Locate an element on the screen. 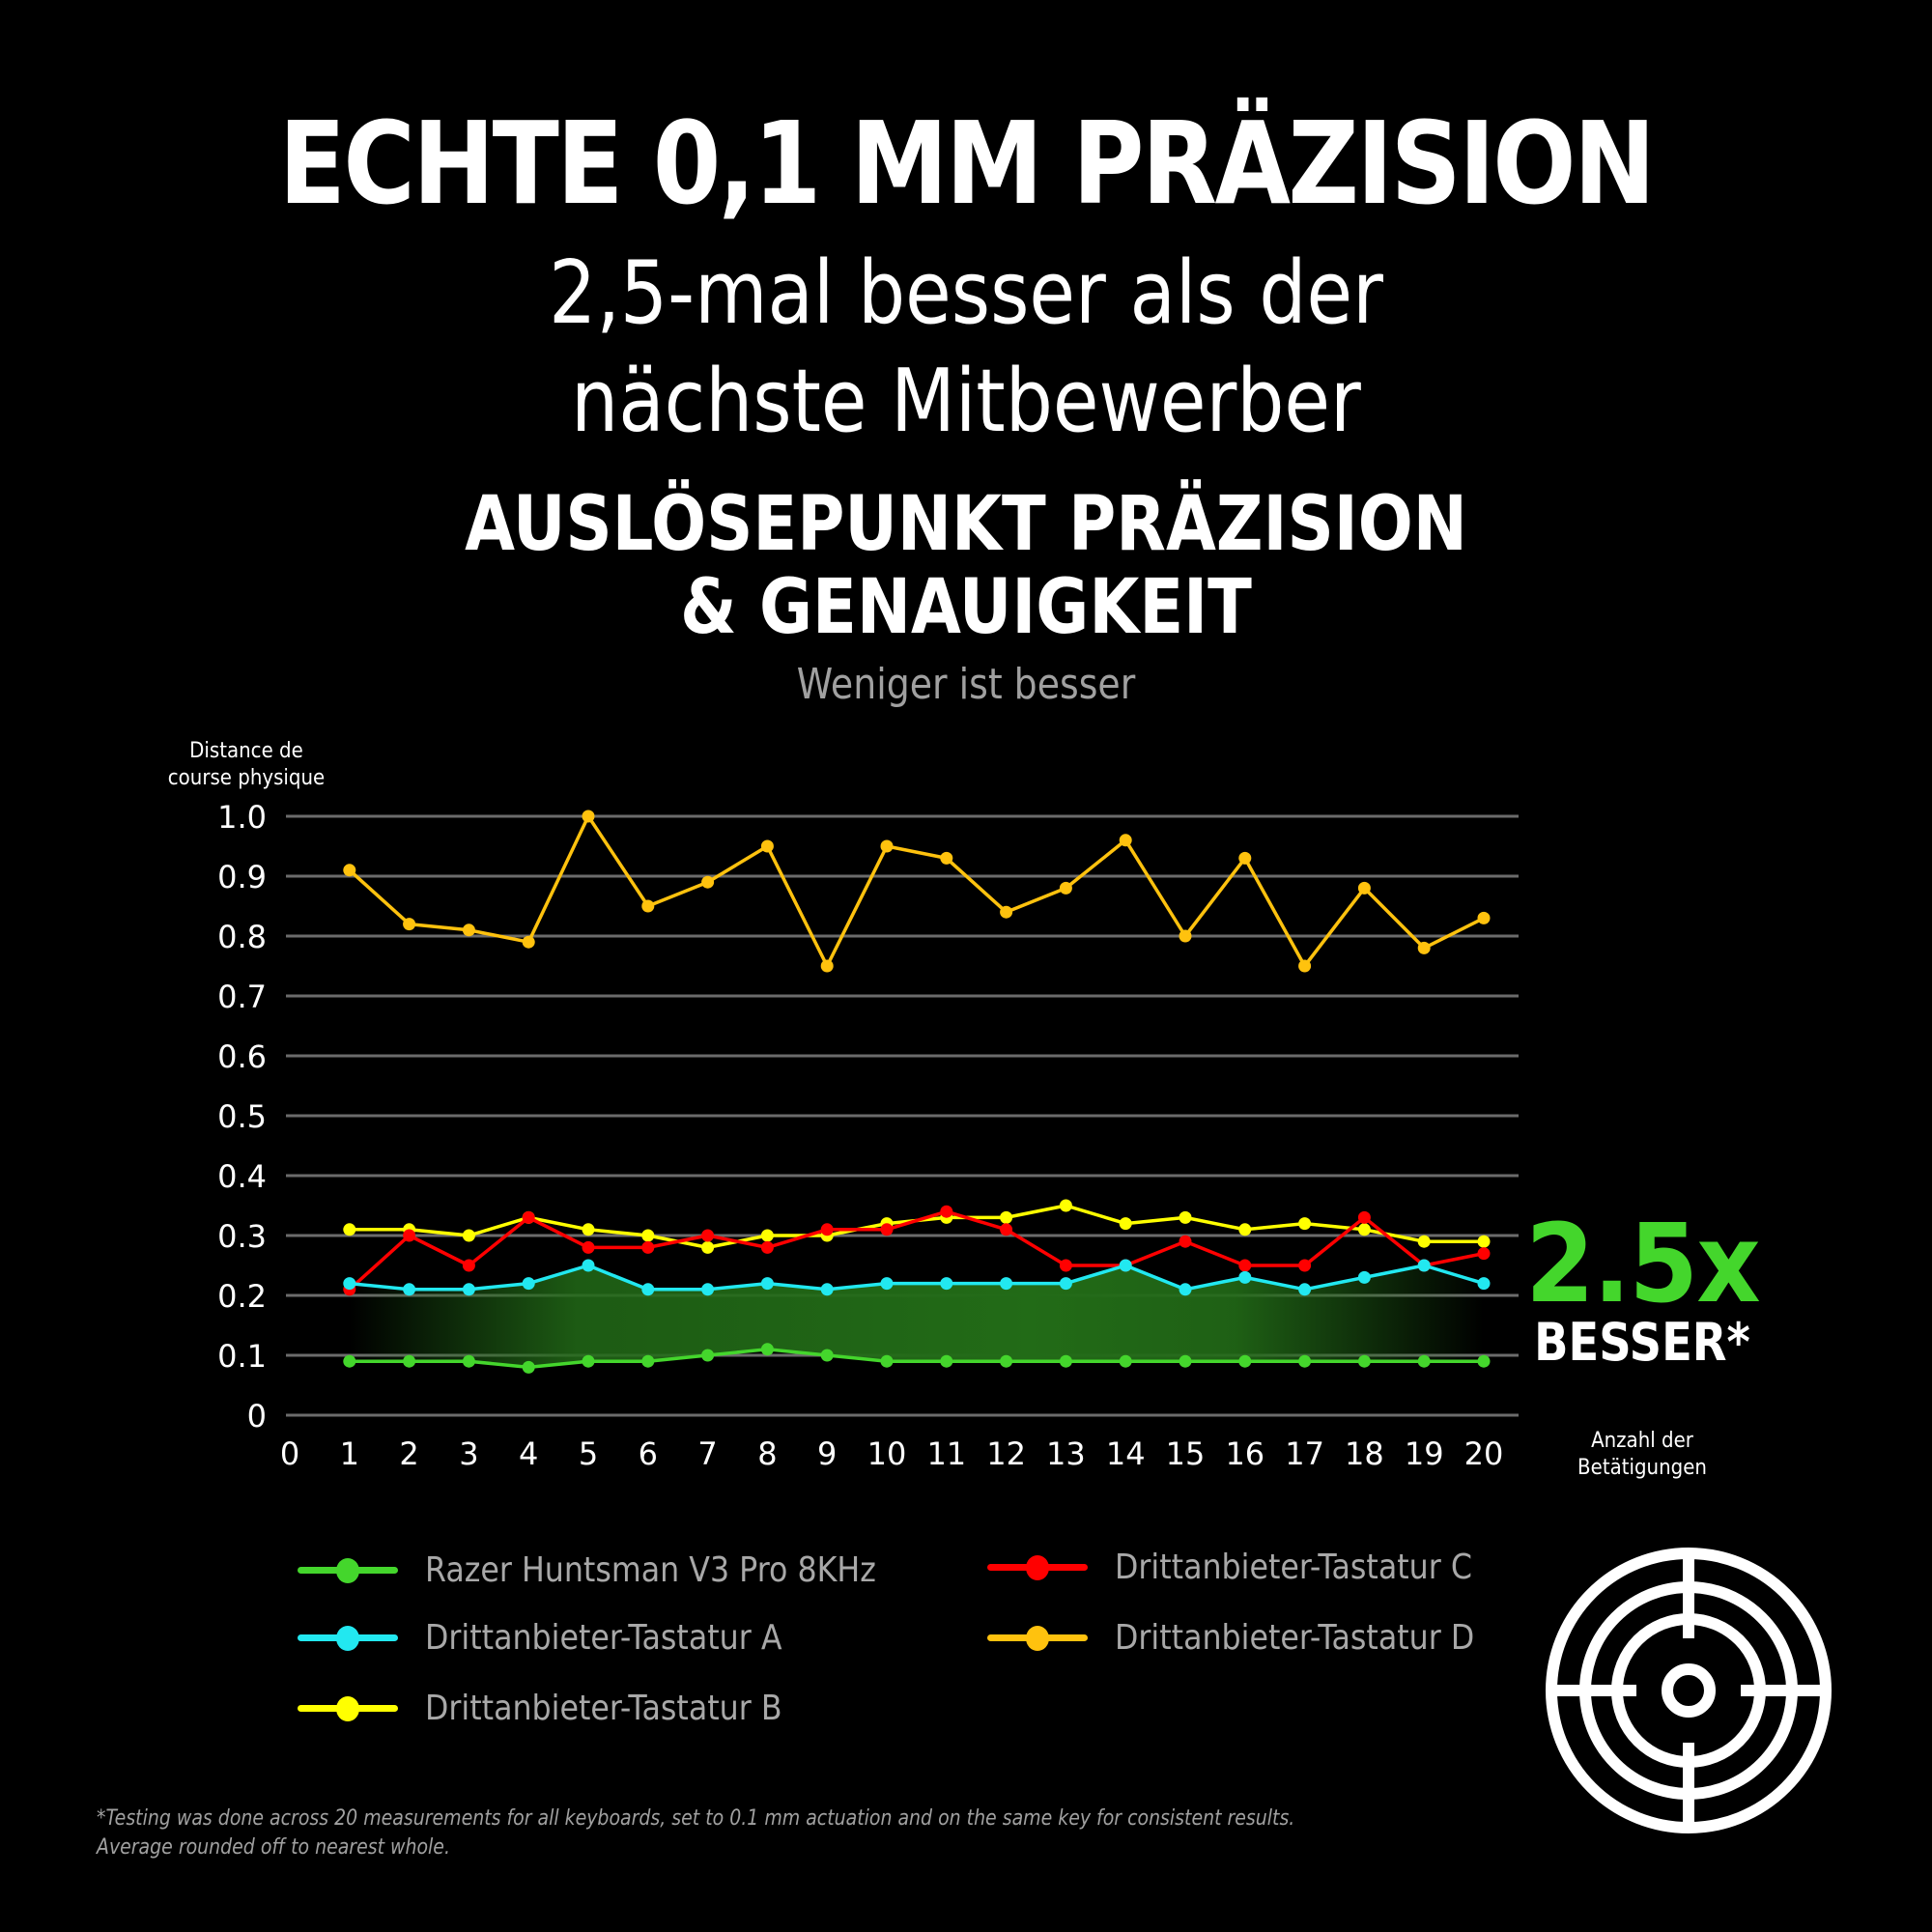 Image resolution: width=1932 pixels, height=1932 pixels. y-axis-label-line-1: Distance de is located at coordinates (246, 751).